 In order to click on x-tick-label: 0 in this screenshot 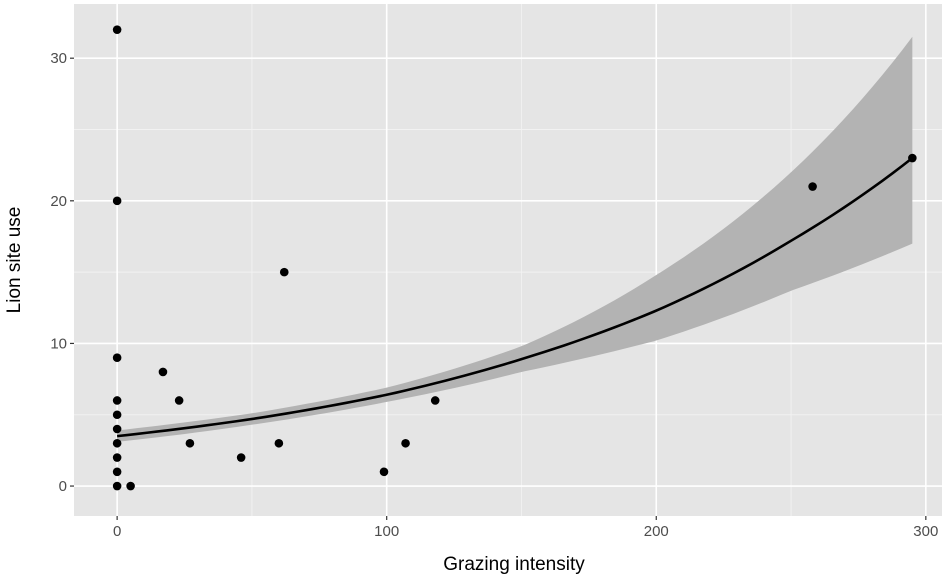, I will do `click(117, 531)`.